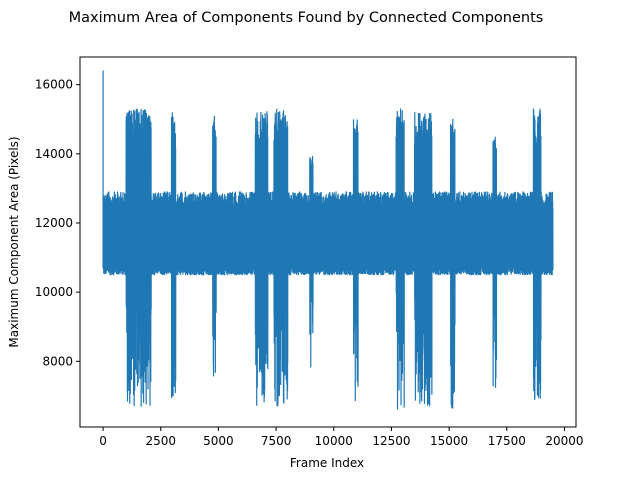 The image size is (640, 480). I want to click on y-tick-label: 8000, so click(57, 361).